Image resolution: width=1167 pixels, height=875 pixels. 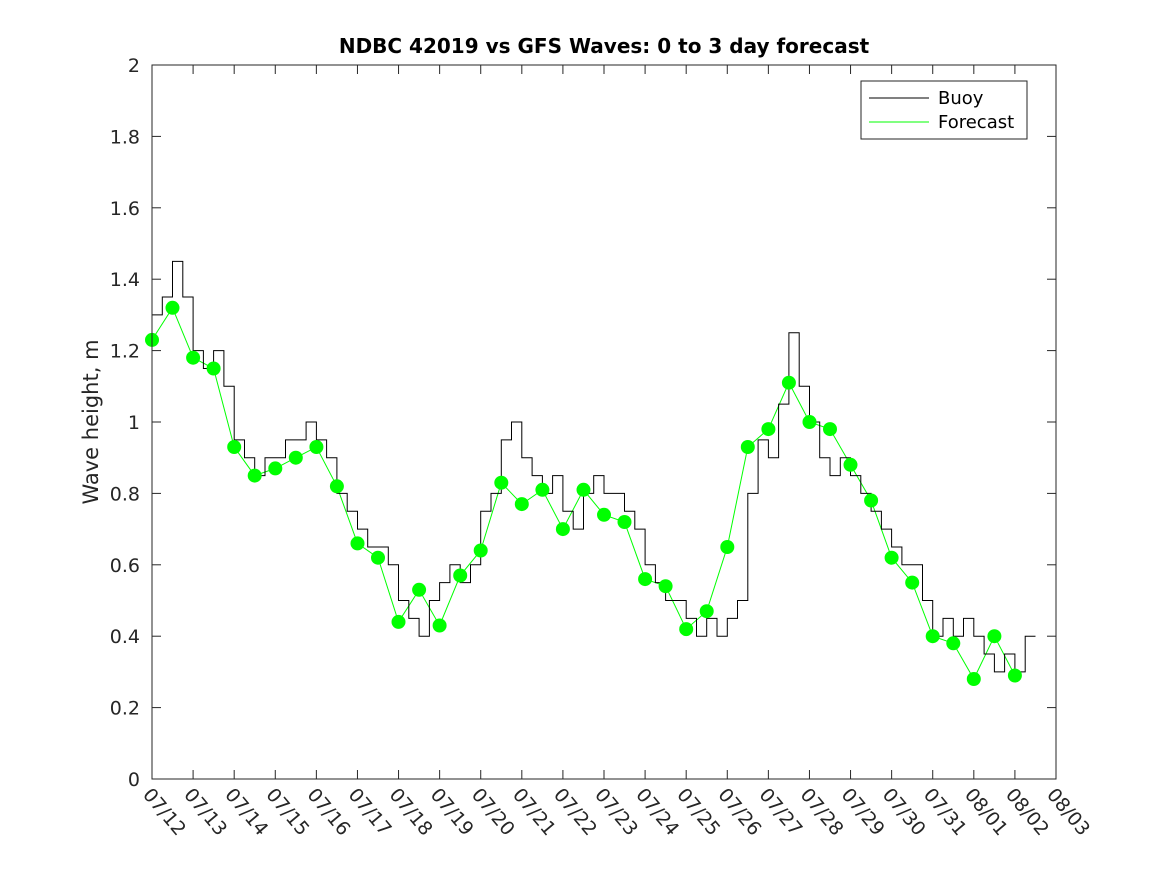 I want to click on y-tick-label: 1.2, so click(x=125, y=352).